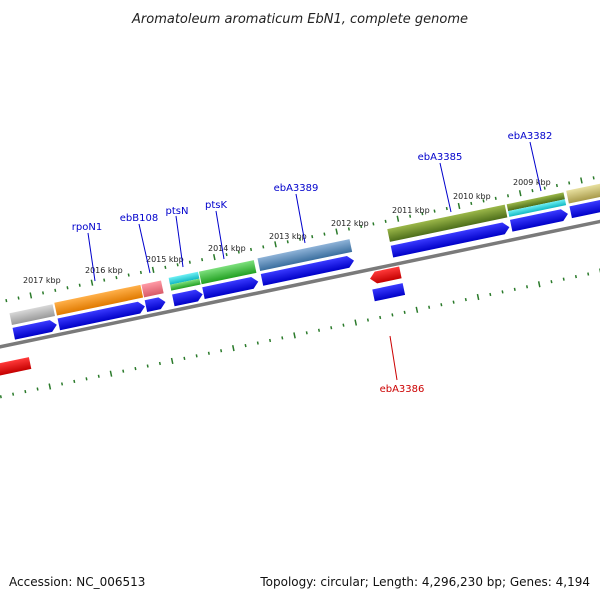  Describe the element at coordinates (16, 368) in the screenshot. I see `gene-arrow-reverse` at that location.